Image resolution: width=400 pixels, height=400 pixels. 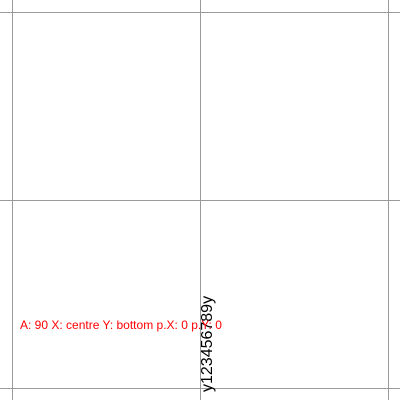 What do you see at coordinates (200, 388) in the screenshot?
I see `grid-line-horizontal-bottom` at bounding box center [200, 388].